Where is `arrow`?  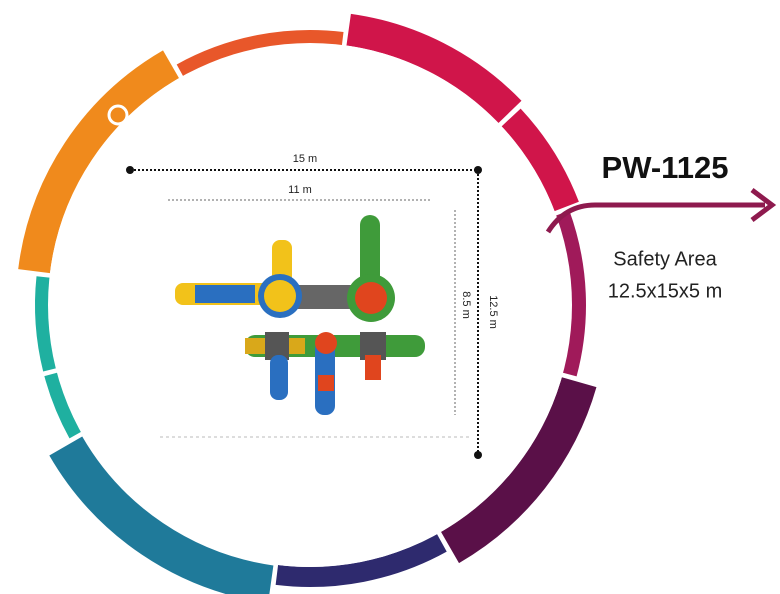
arrow is located at coordinates (655, 218).